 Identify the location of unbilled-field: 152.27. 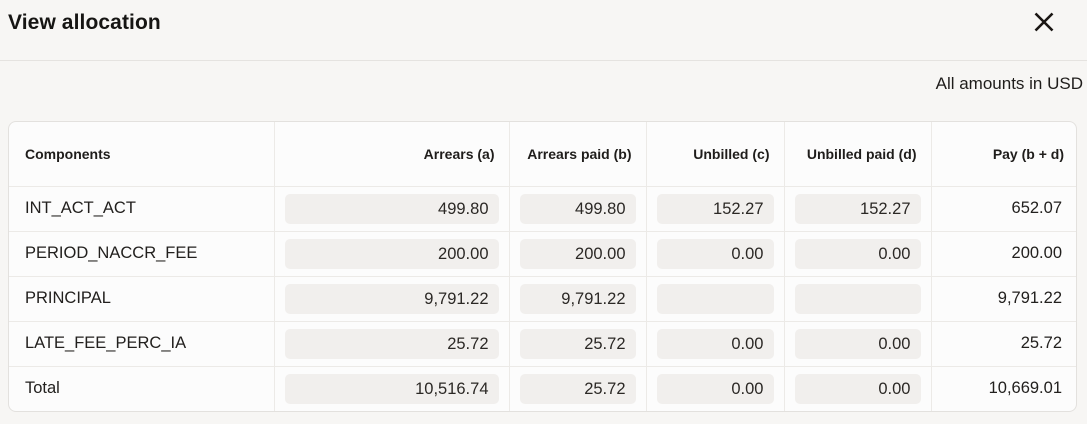
(715, 208).